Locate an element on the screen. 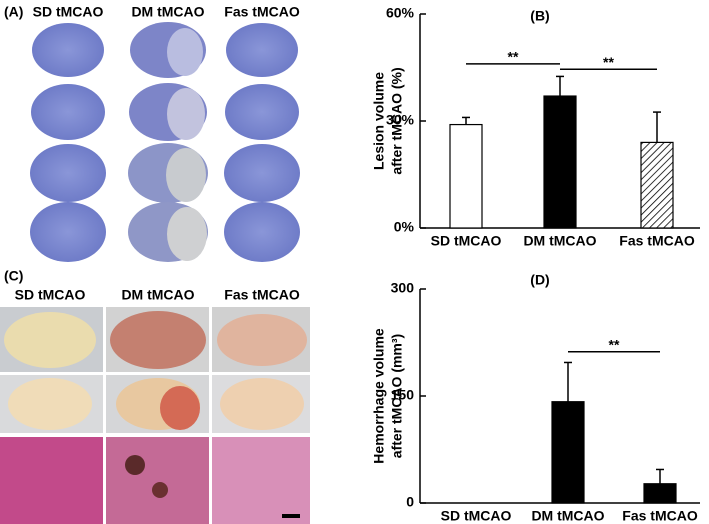  y-axis-label: Hemorrhage volume is located at coordinates (379, 396).